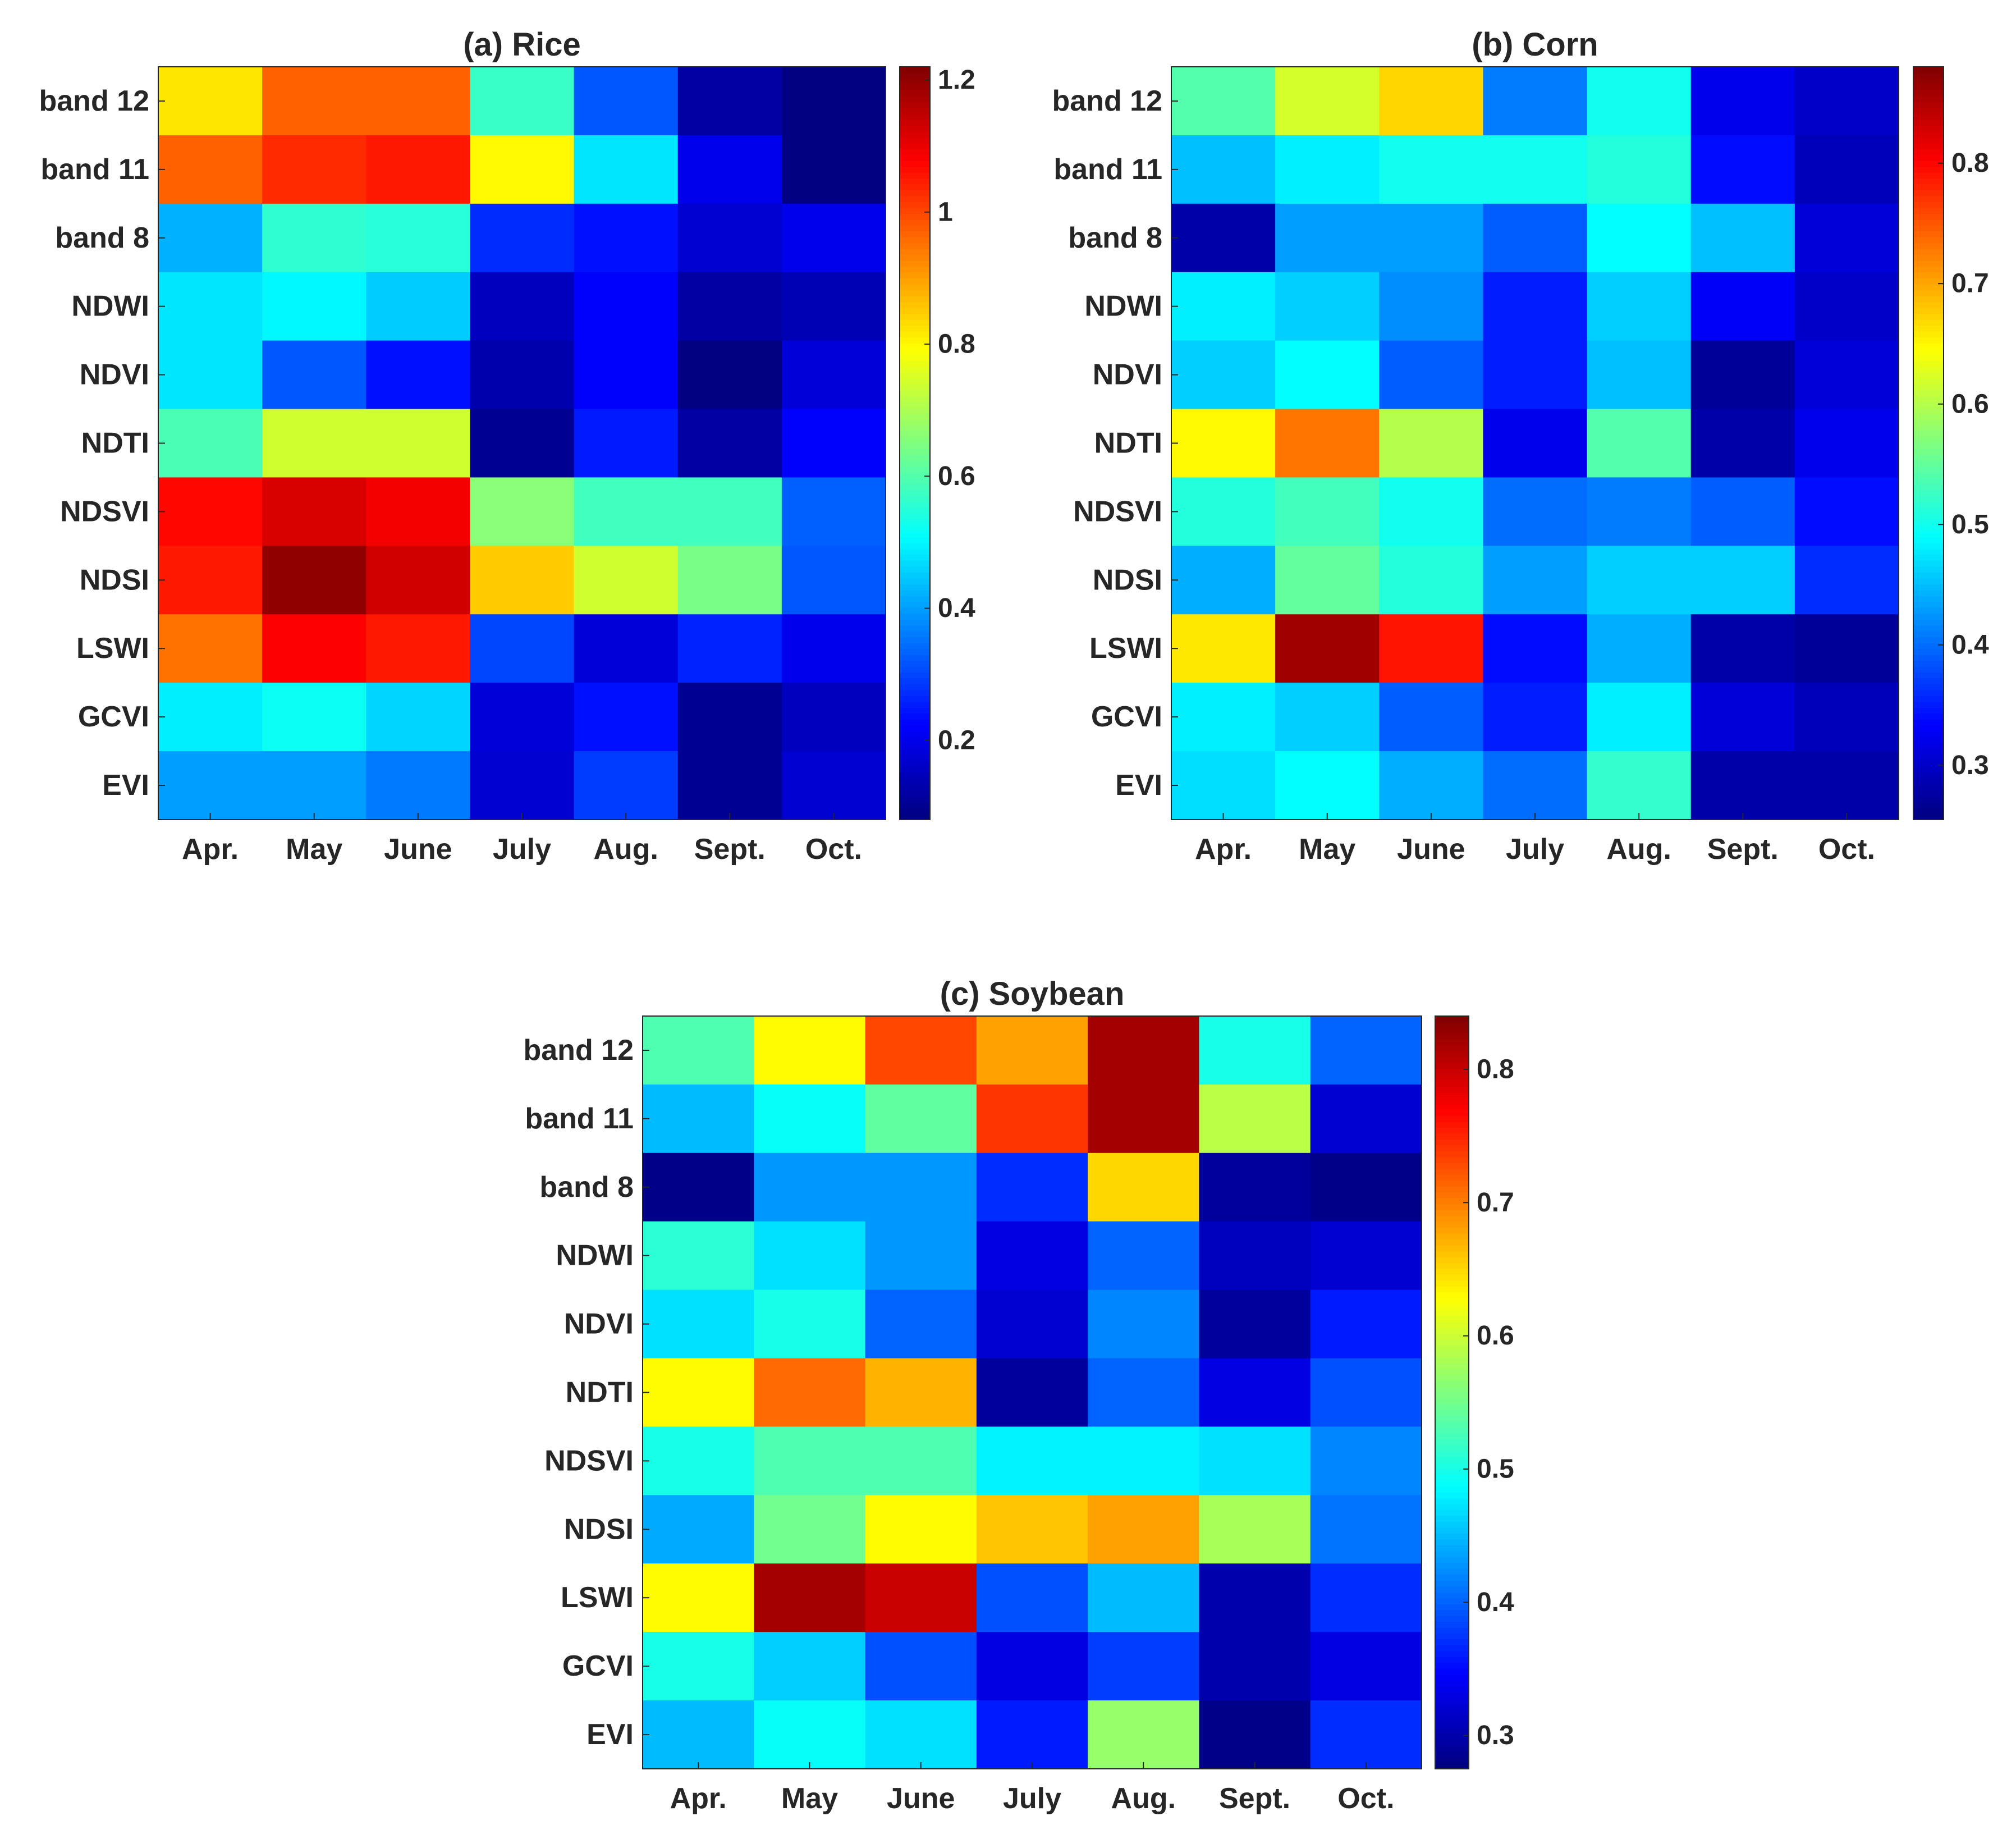  I want to click on colorbar-tick-label: 1.2, so click(957, 80).